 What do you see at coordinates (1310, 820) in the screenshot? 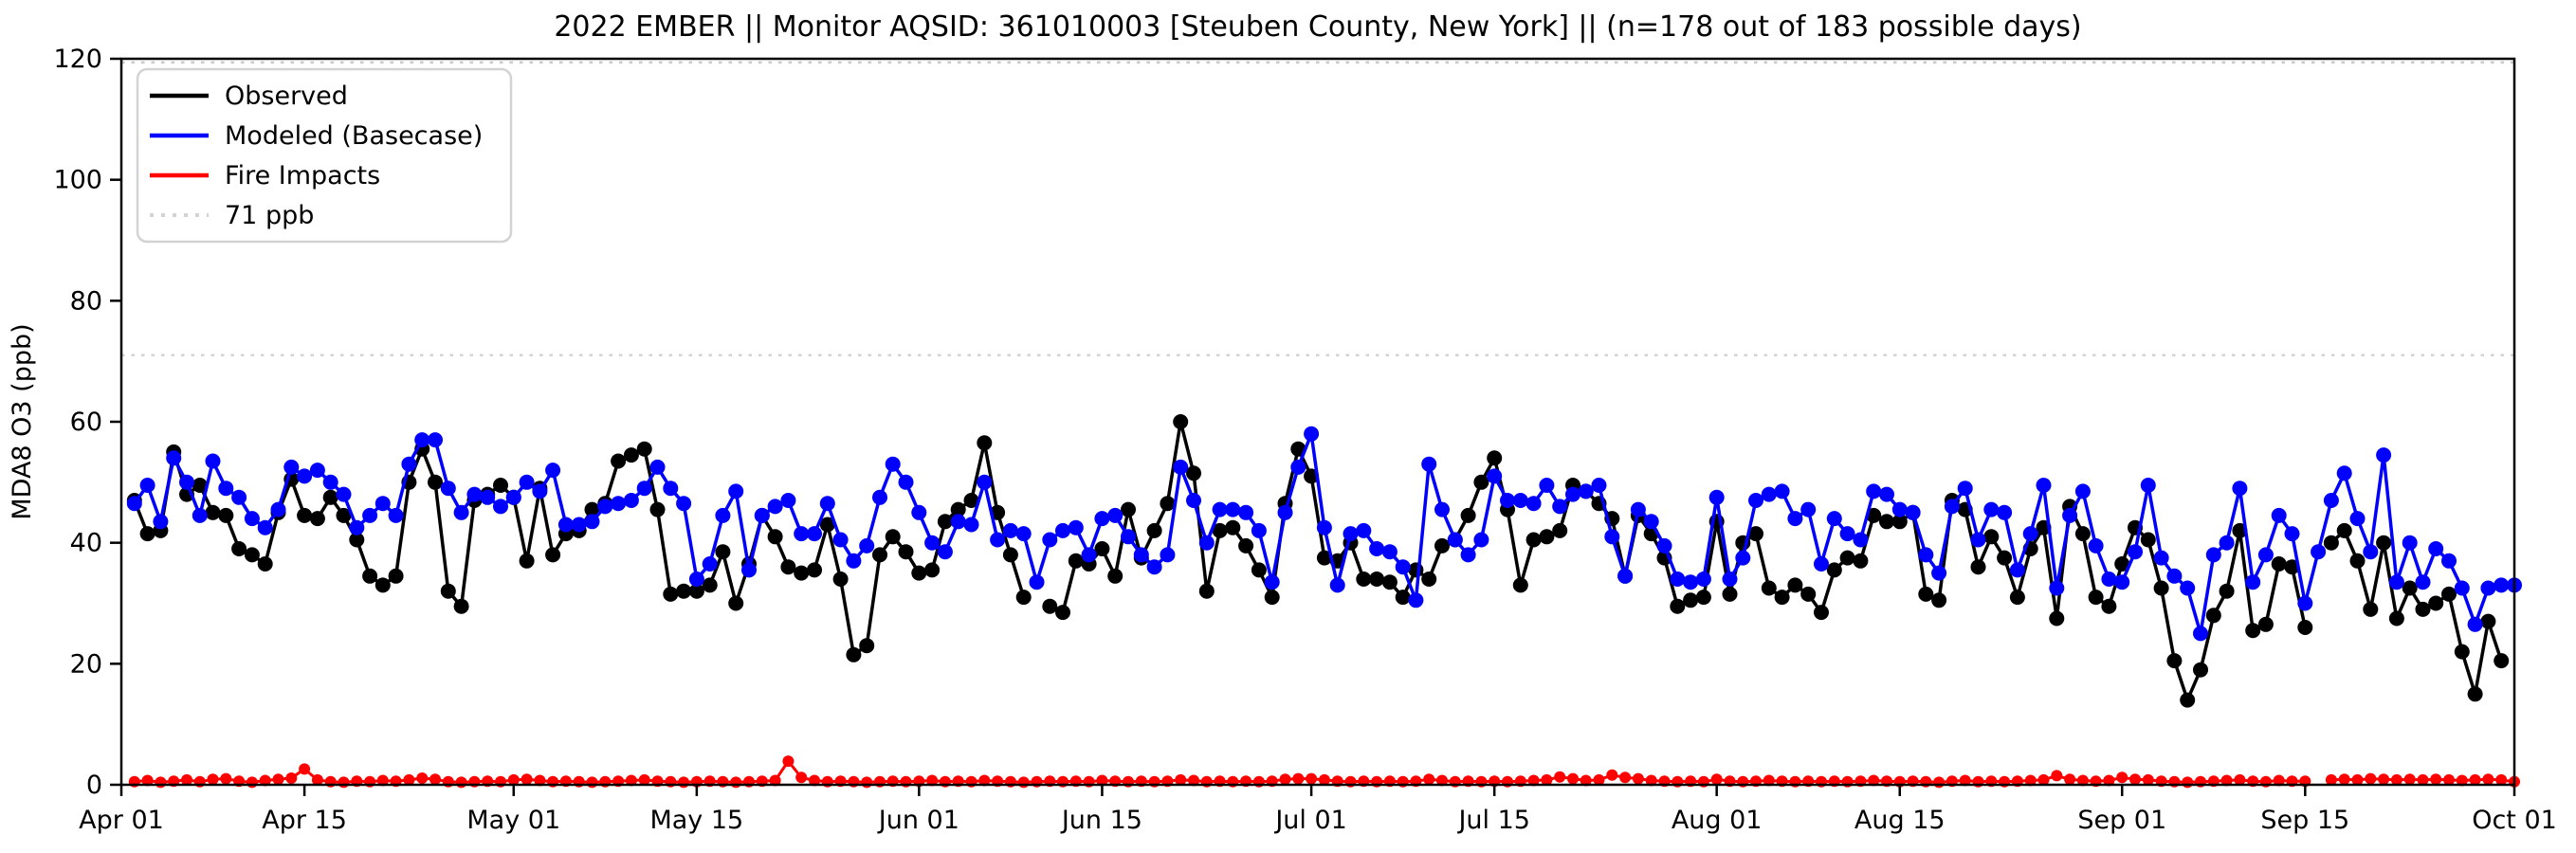
I see `x-tick-label: Jul 01` at bounding box center [1310, 820].